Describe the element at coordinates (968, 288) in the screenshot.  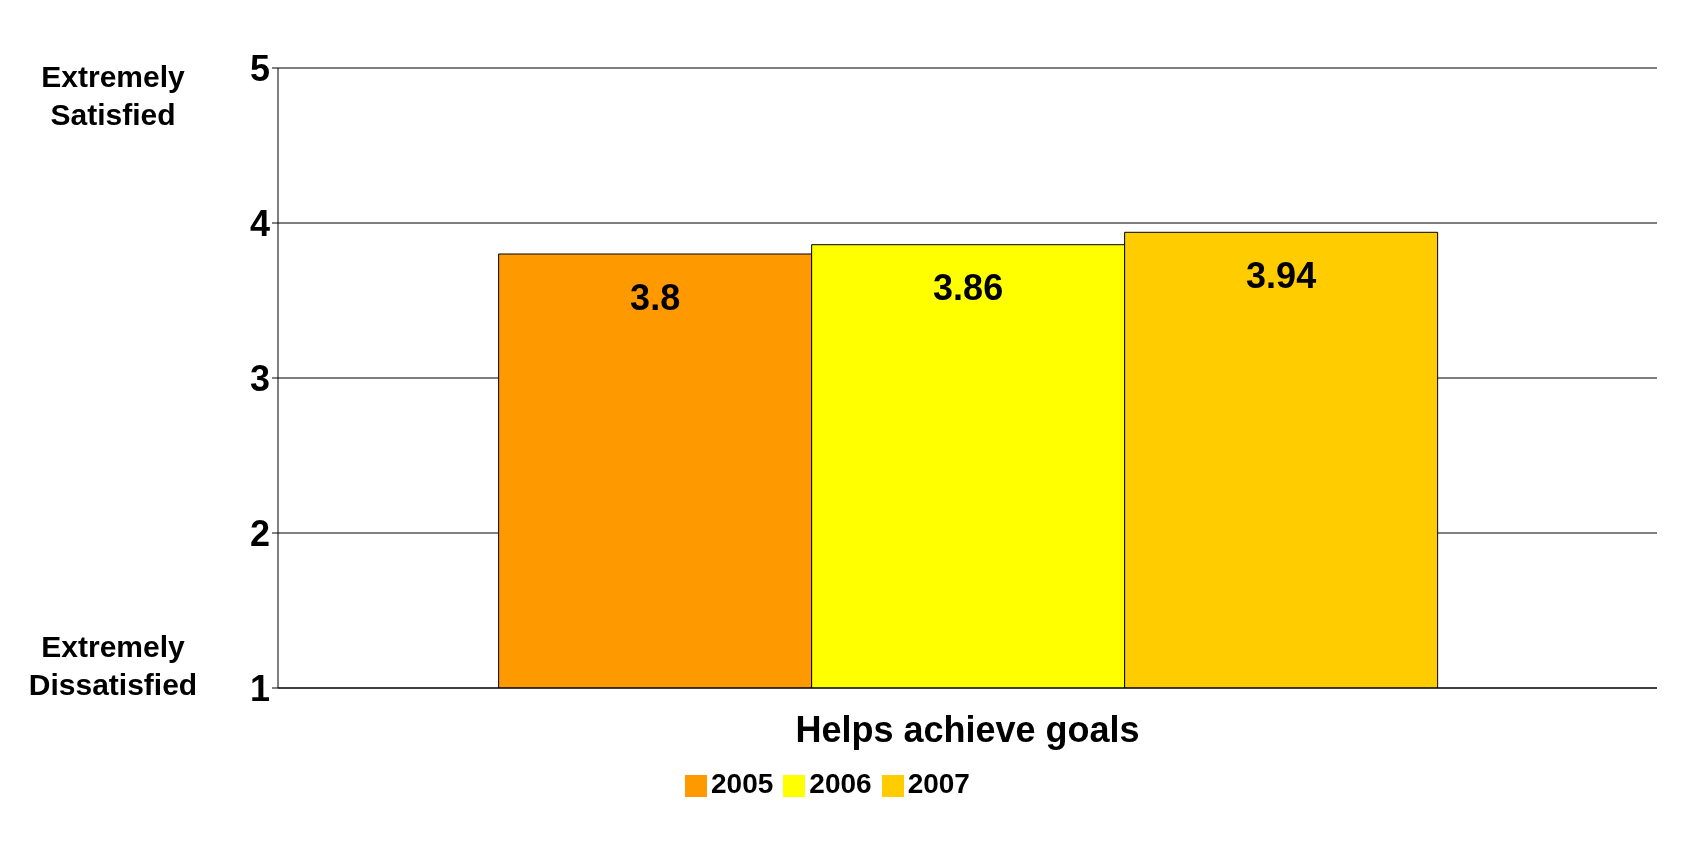
I see `data-label: 3.86` at that location.